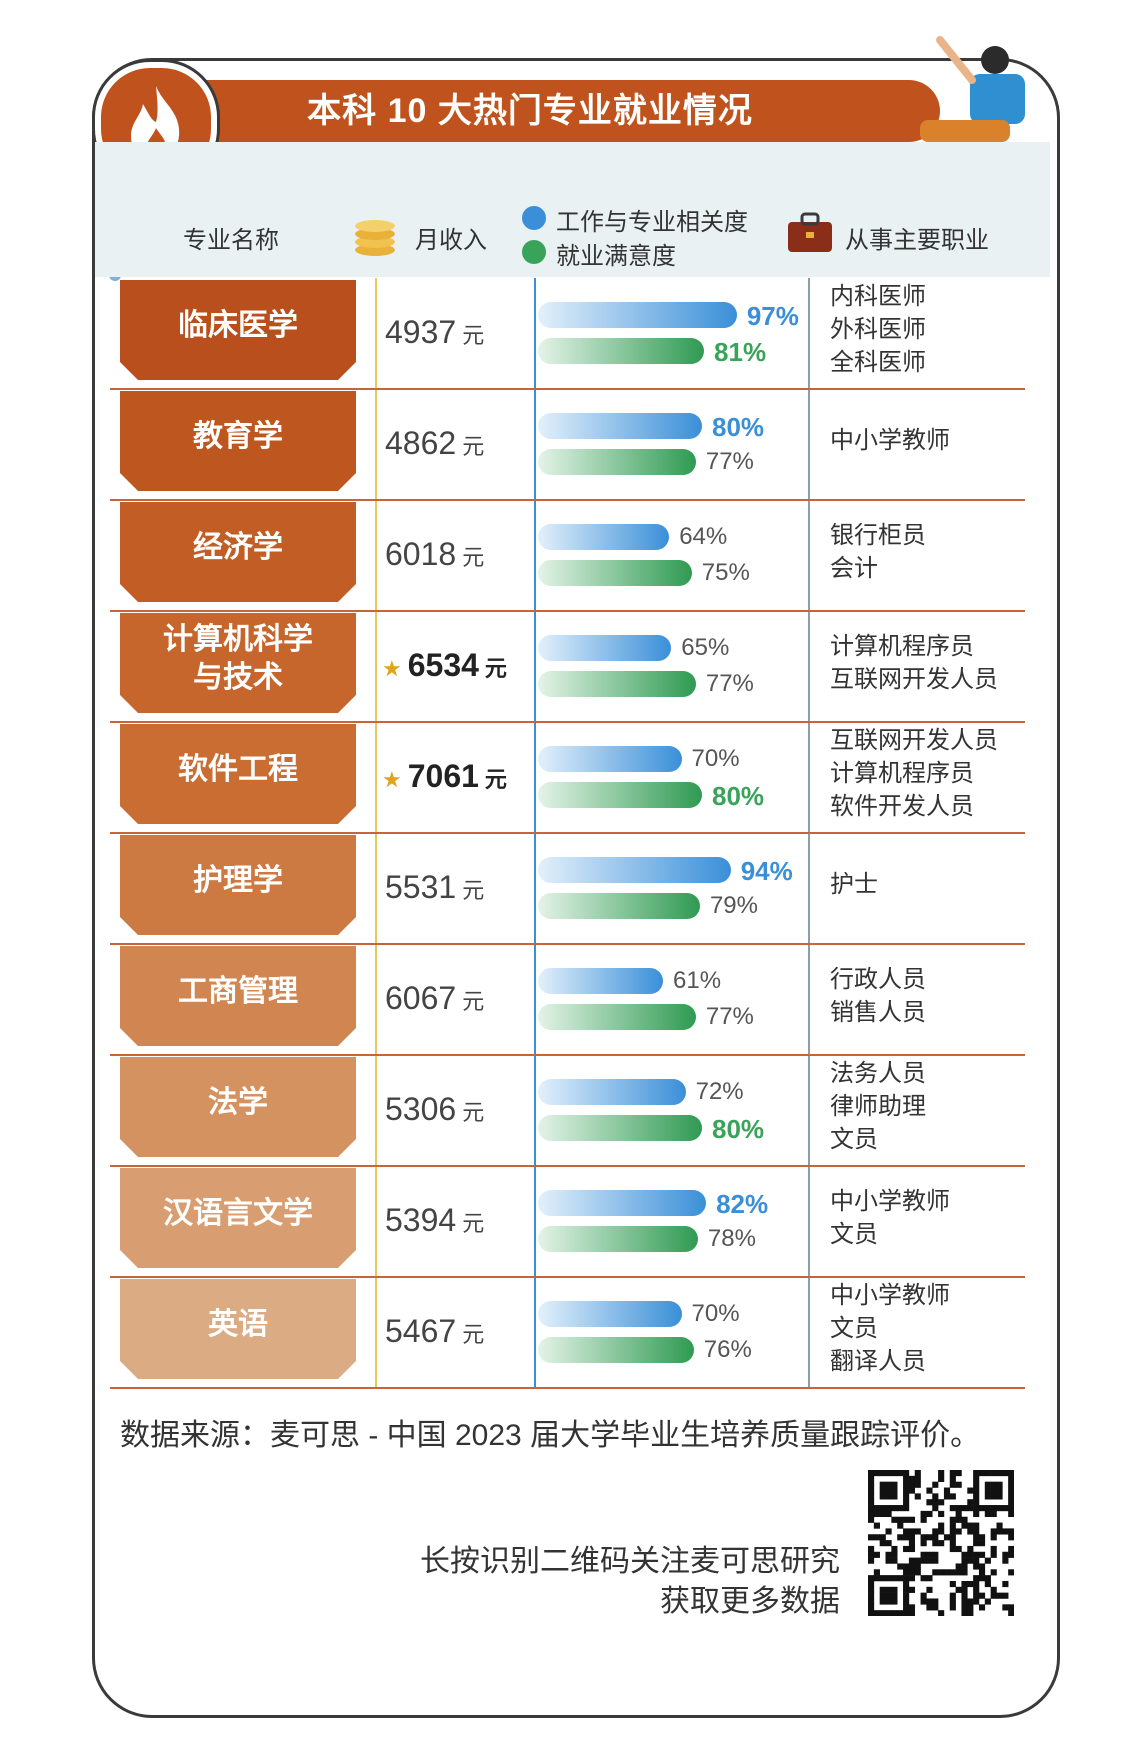 The height and width of the screenshot is (1744, 1122). Describe the element at coordinates (729, 461) in the screenshot. I see `satisfaction-label: 77%` at that location.